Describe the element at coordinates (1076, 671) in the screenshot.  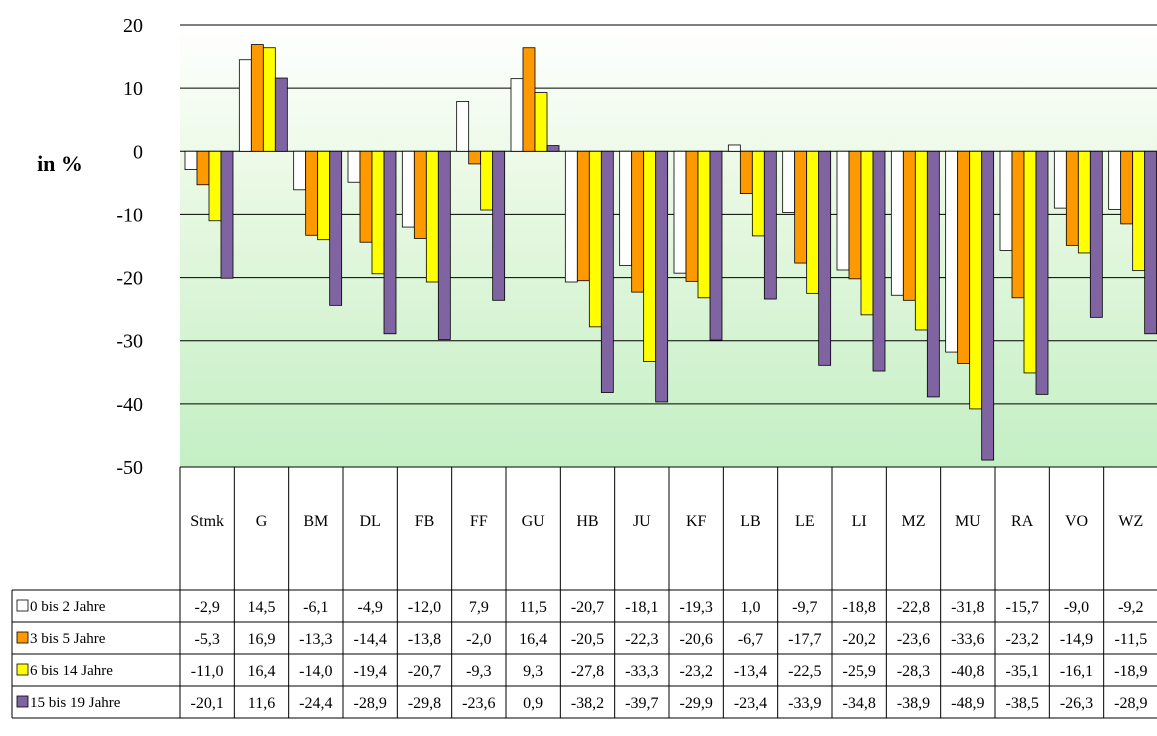
I see `data-label: -16,1` at that location.